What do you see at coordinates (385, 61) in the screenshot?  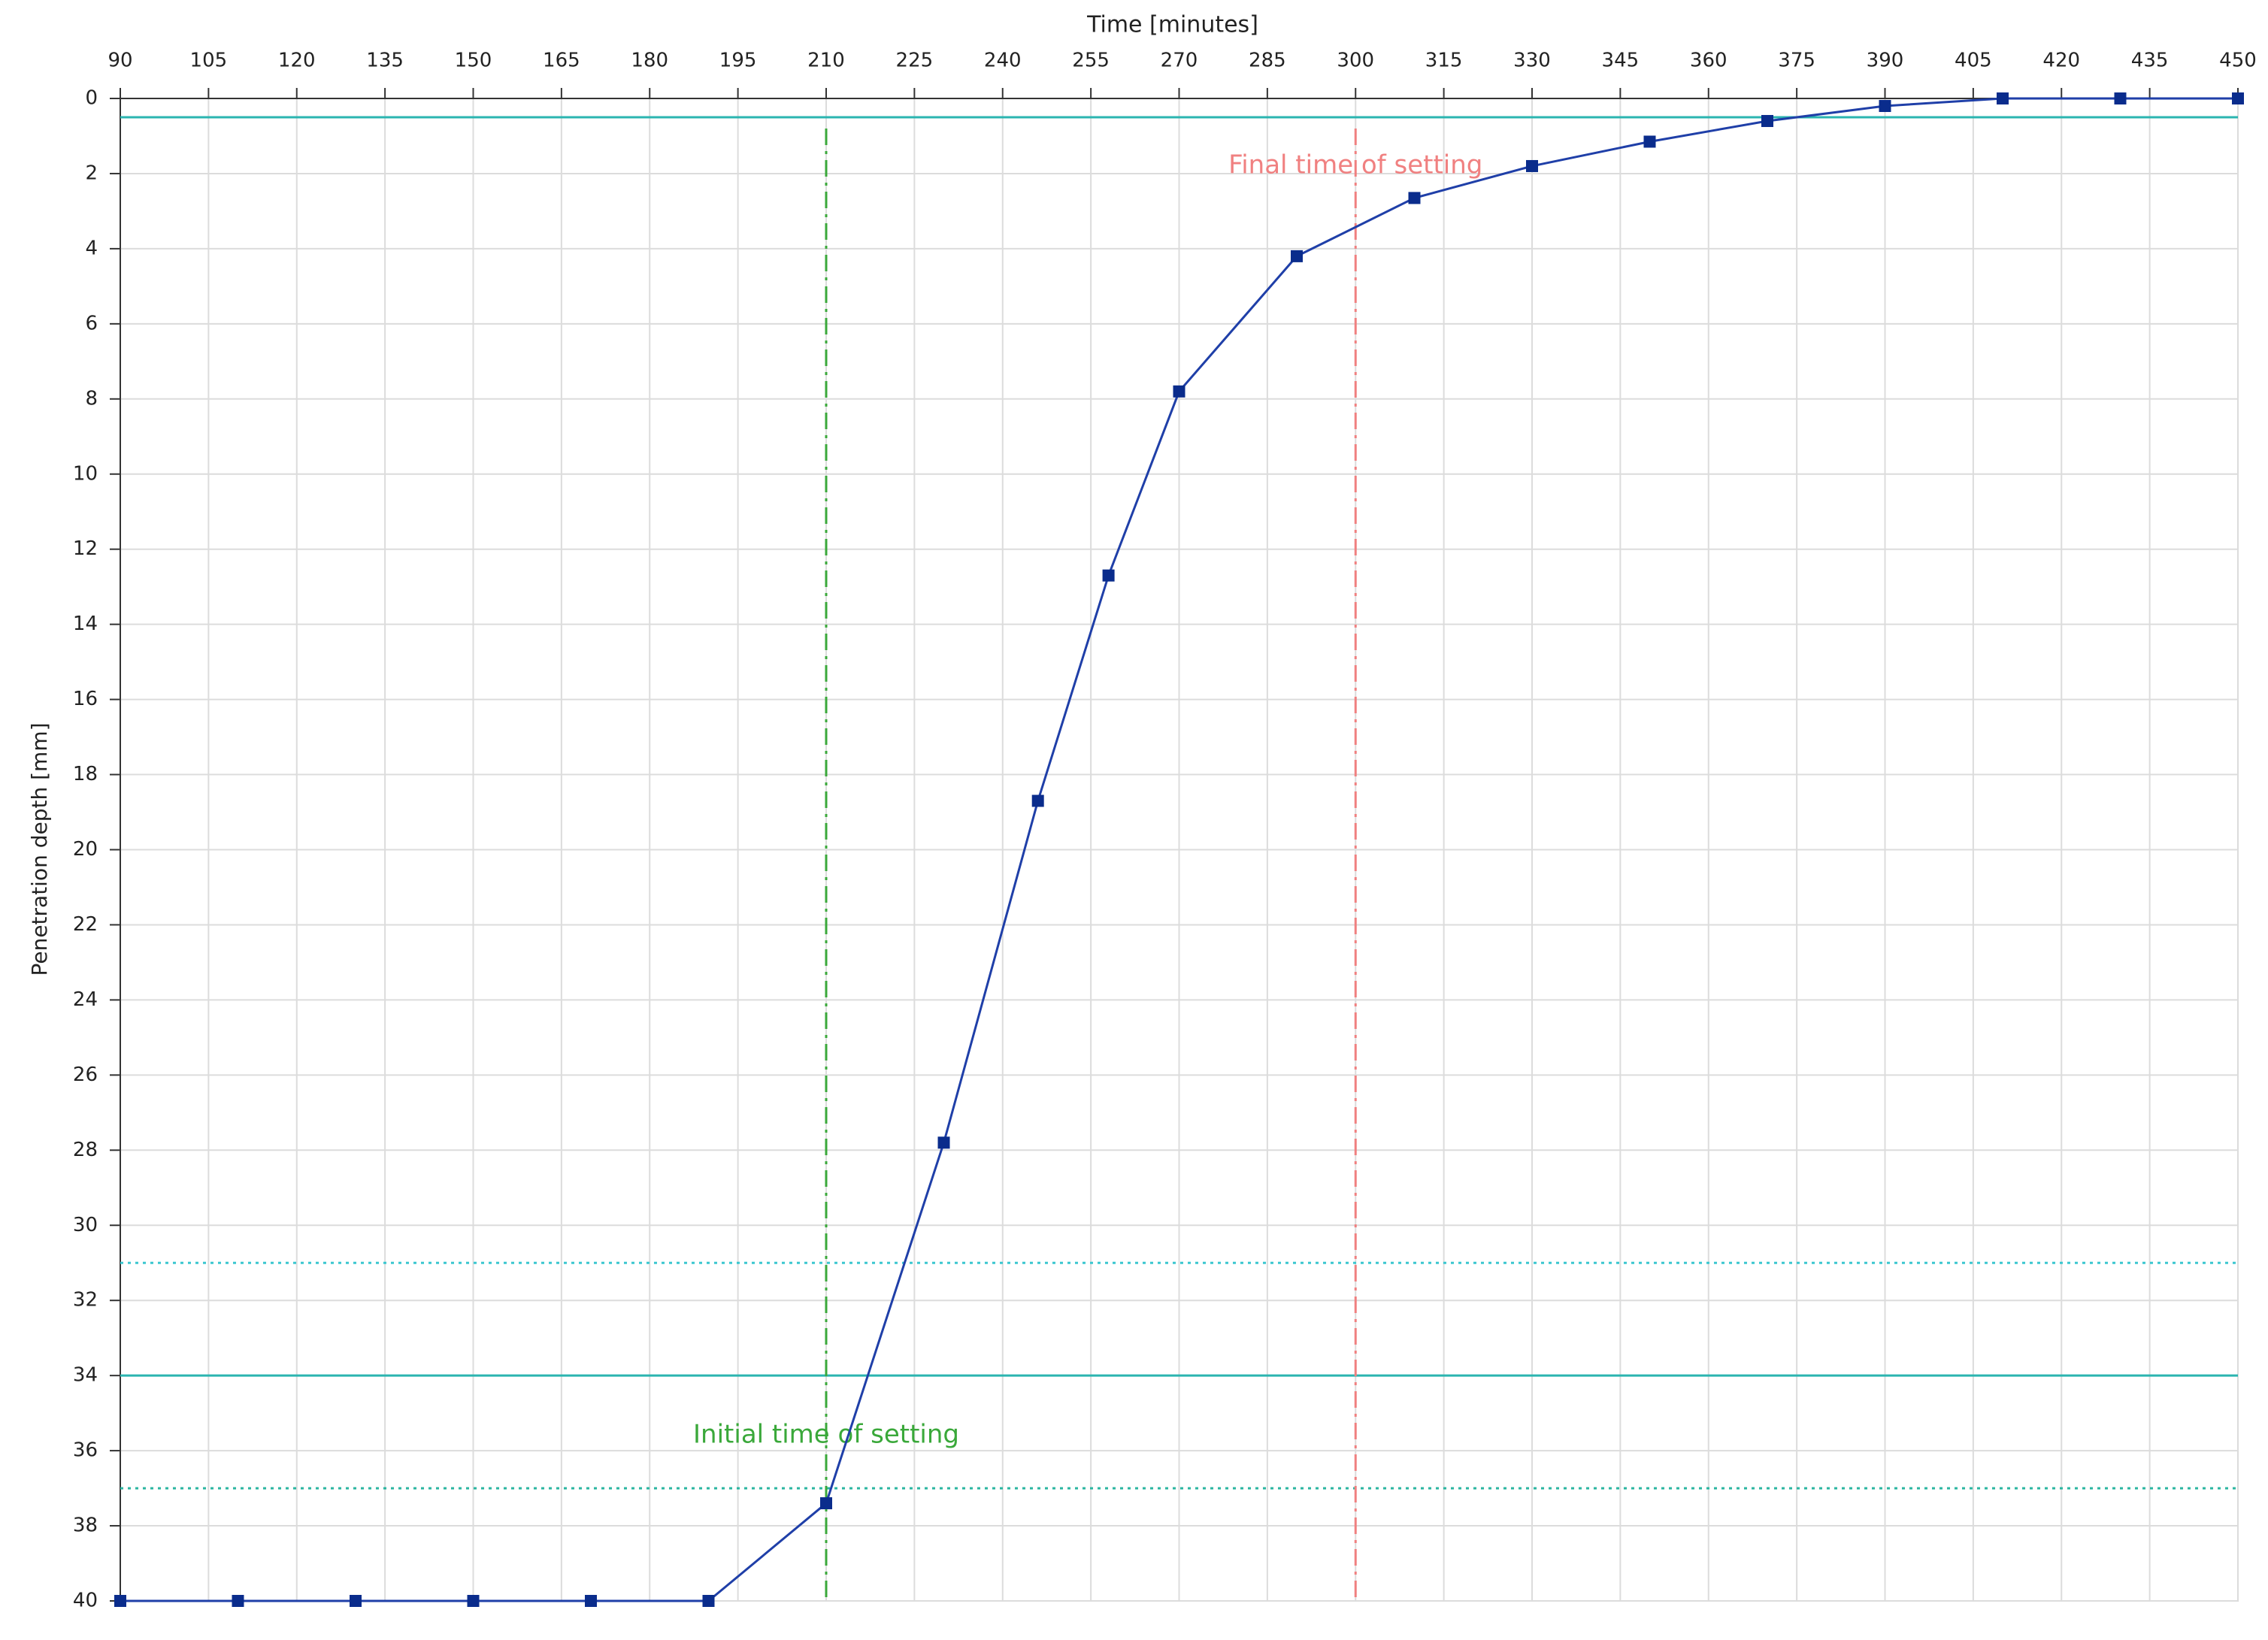 I see `x-tick-label: 135` at bounding box center [385, 61].